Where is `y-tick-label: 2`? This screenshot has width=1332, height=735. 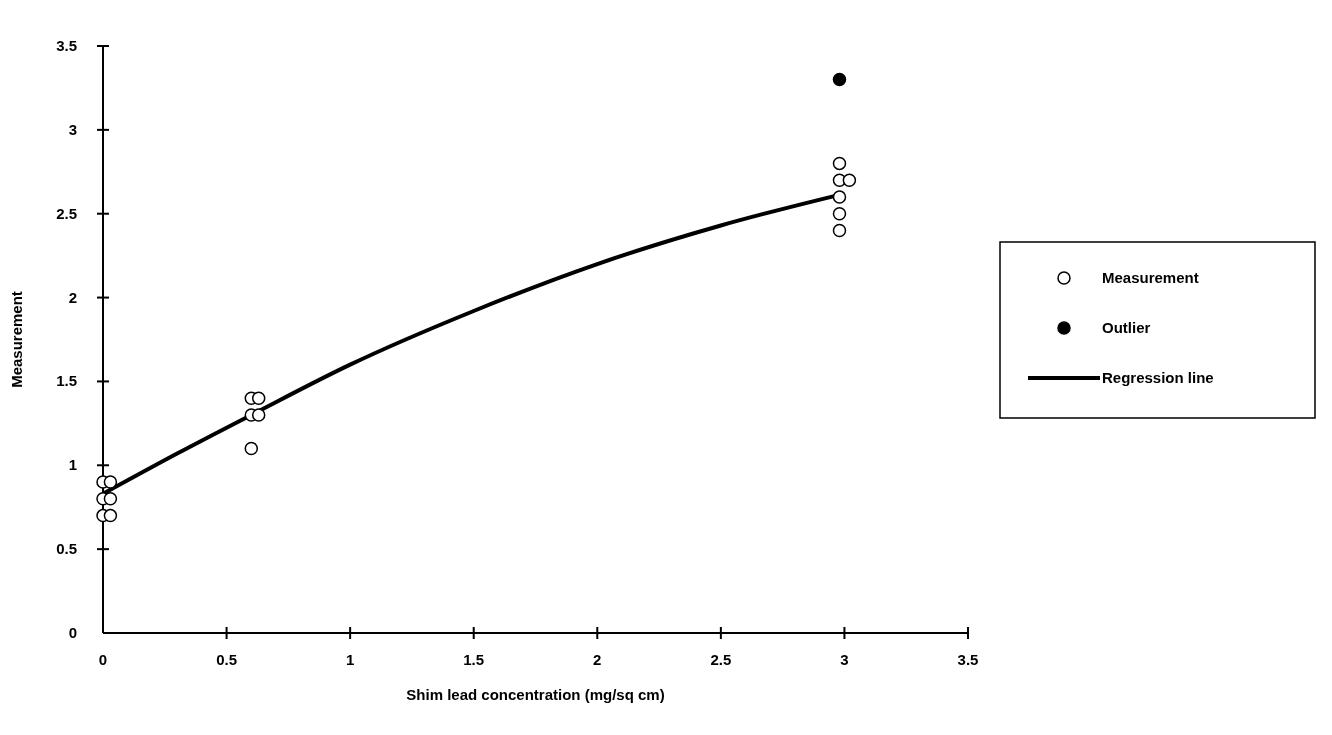
y-tick-label: 2 is located at coordinates (72, 297).